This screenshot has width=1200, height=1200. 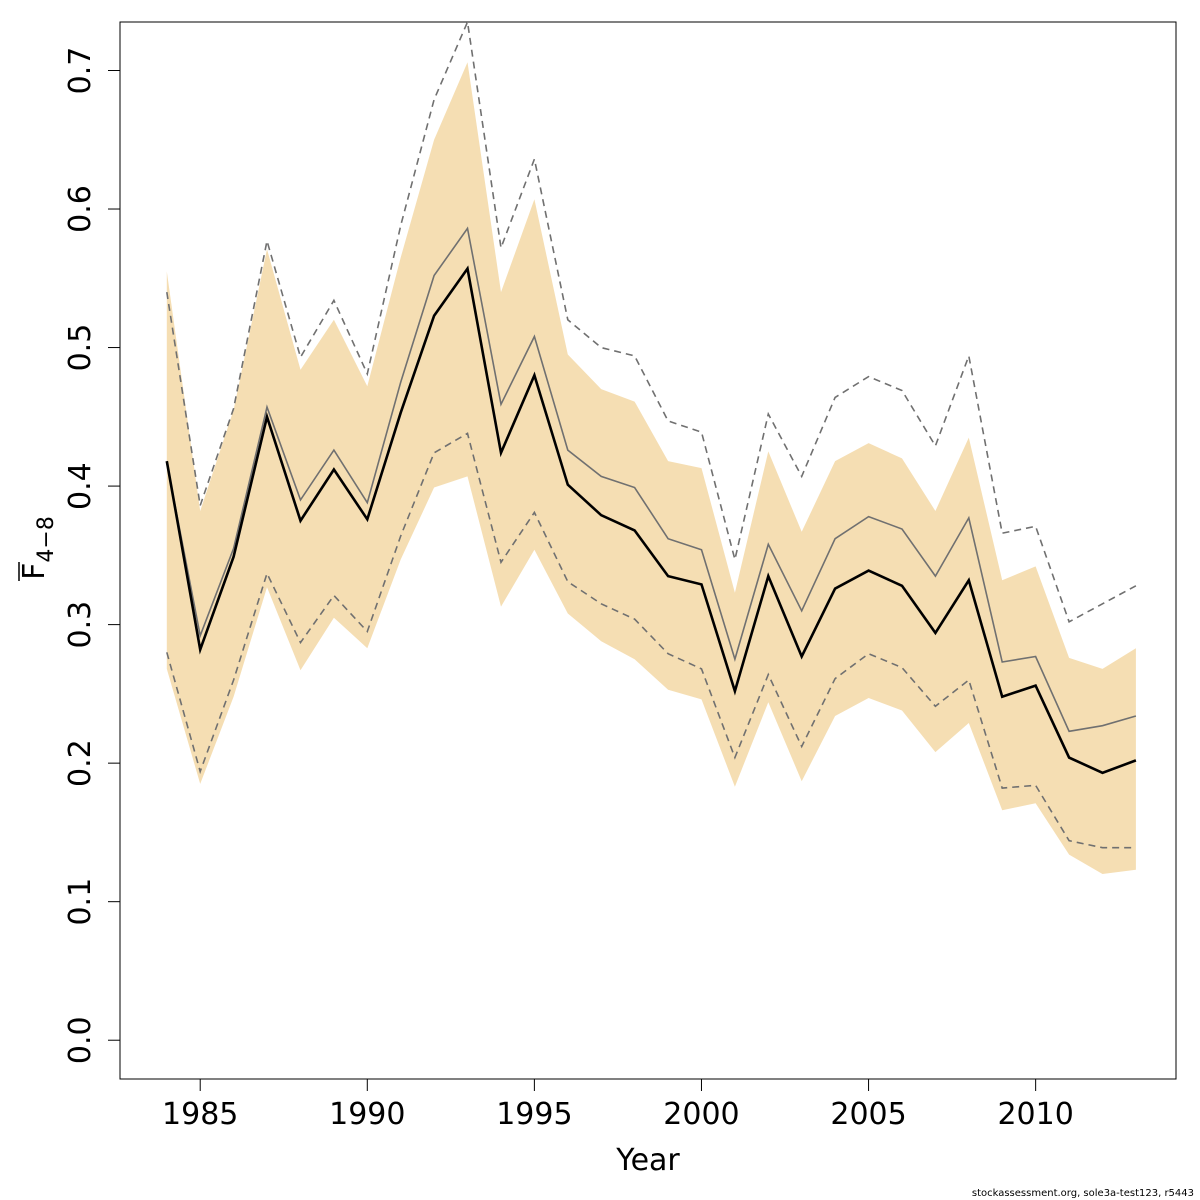 I want to click on y-tick-label: 0.4, so click(x=80, y=486).